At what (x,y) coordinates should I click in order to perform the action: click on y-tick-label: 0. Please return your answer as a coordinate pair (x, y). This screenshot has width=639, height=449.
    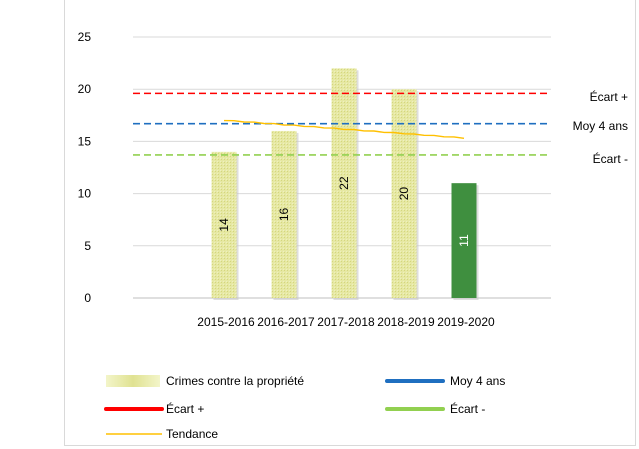
    Looking at the image, I should click on (87, 298).